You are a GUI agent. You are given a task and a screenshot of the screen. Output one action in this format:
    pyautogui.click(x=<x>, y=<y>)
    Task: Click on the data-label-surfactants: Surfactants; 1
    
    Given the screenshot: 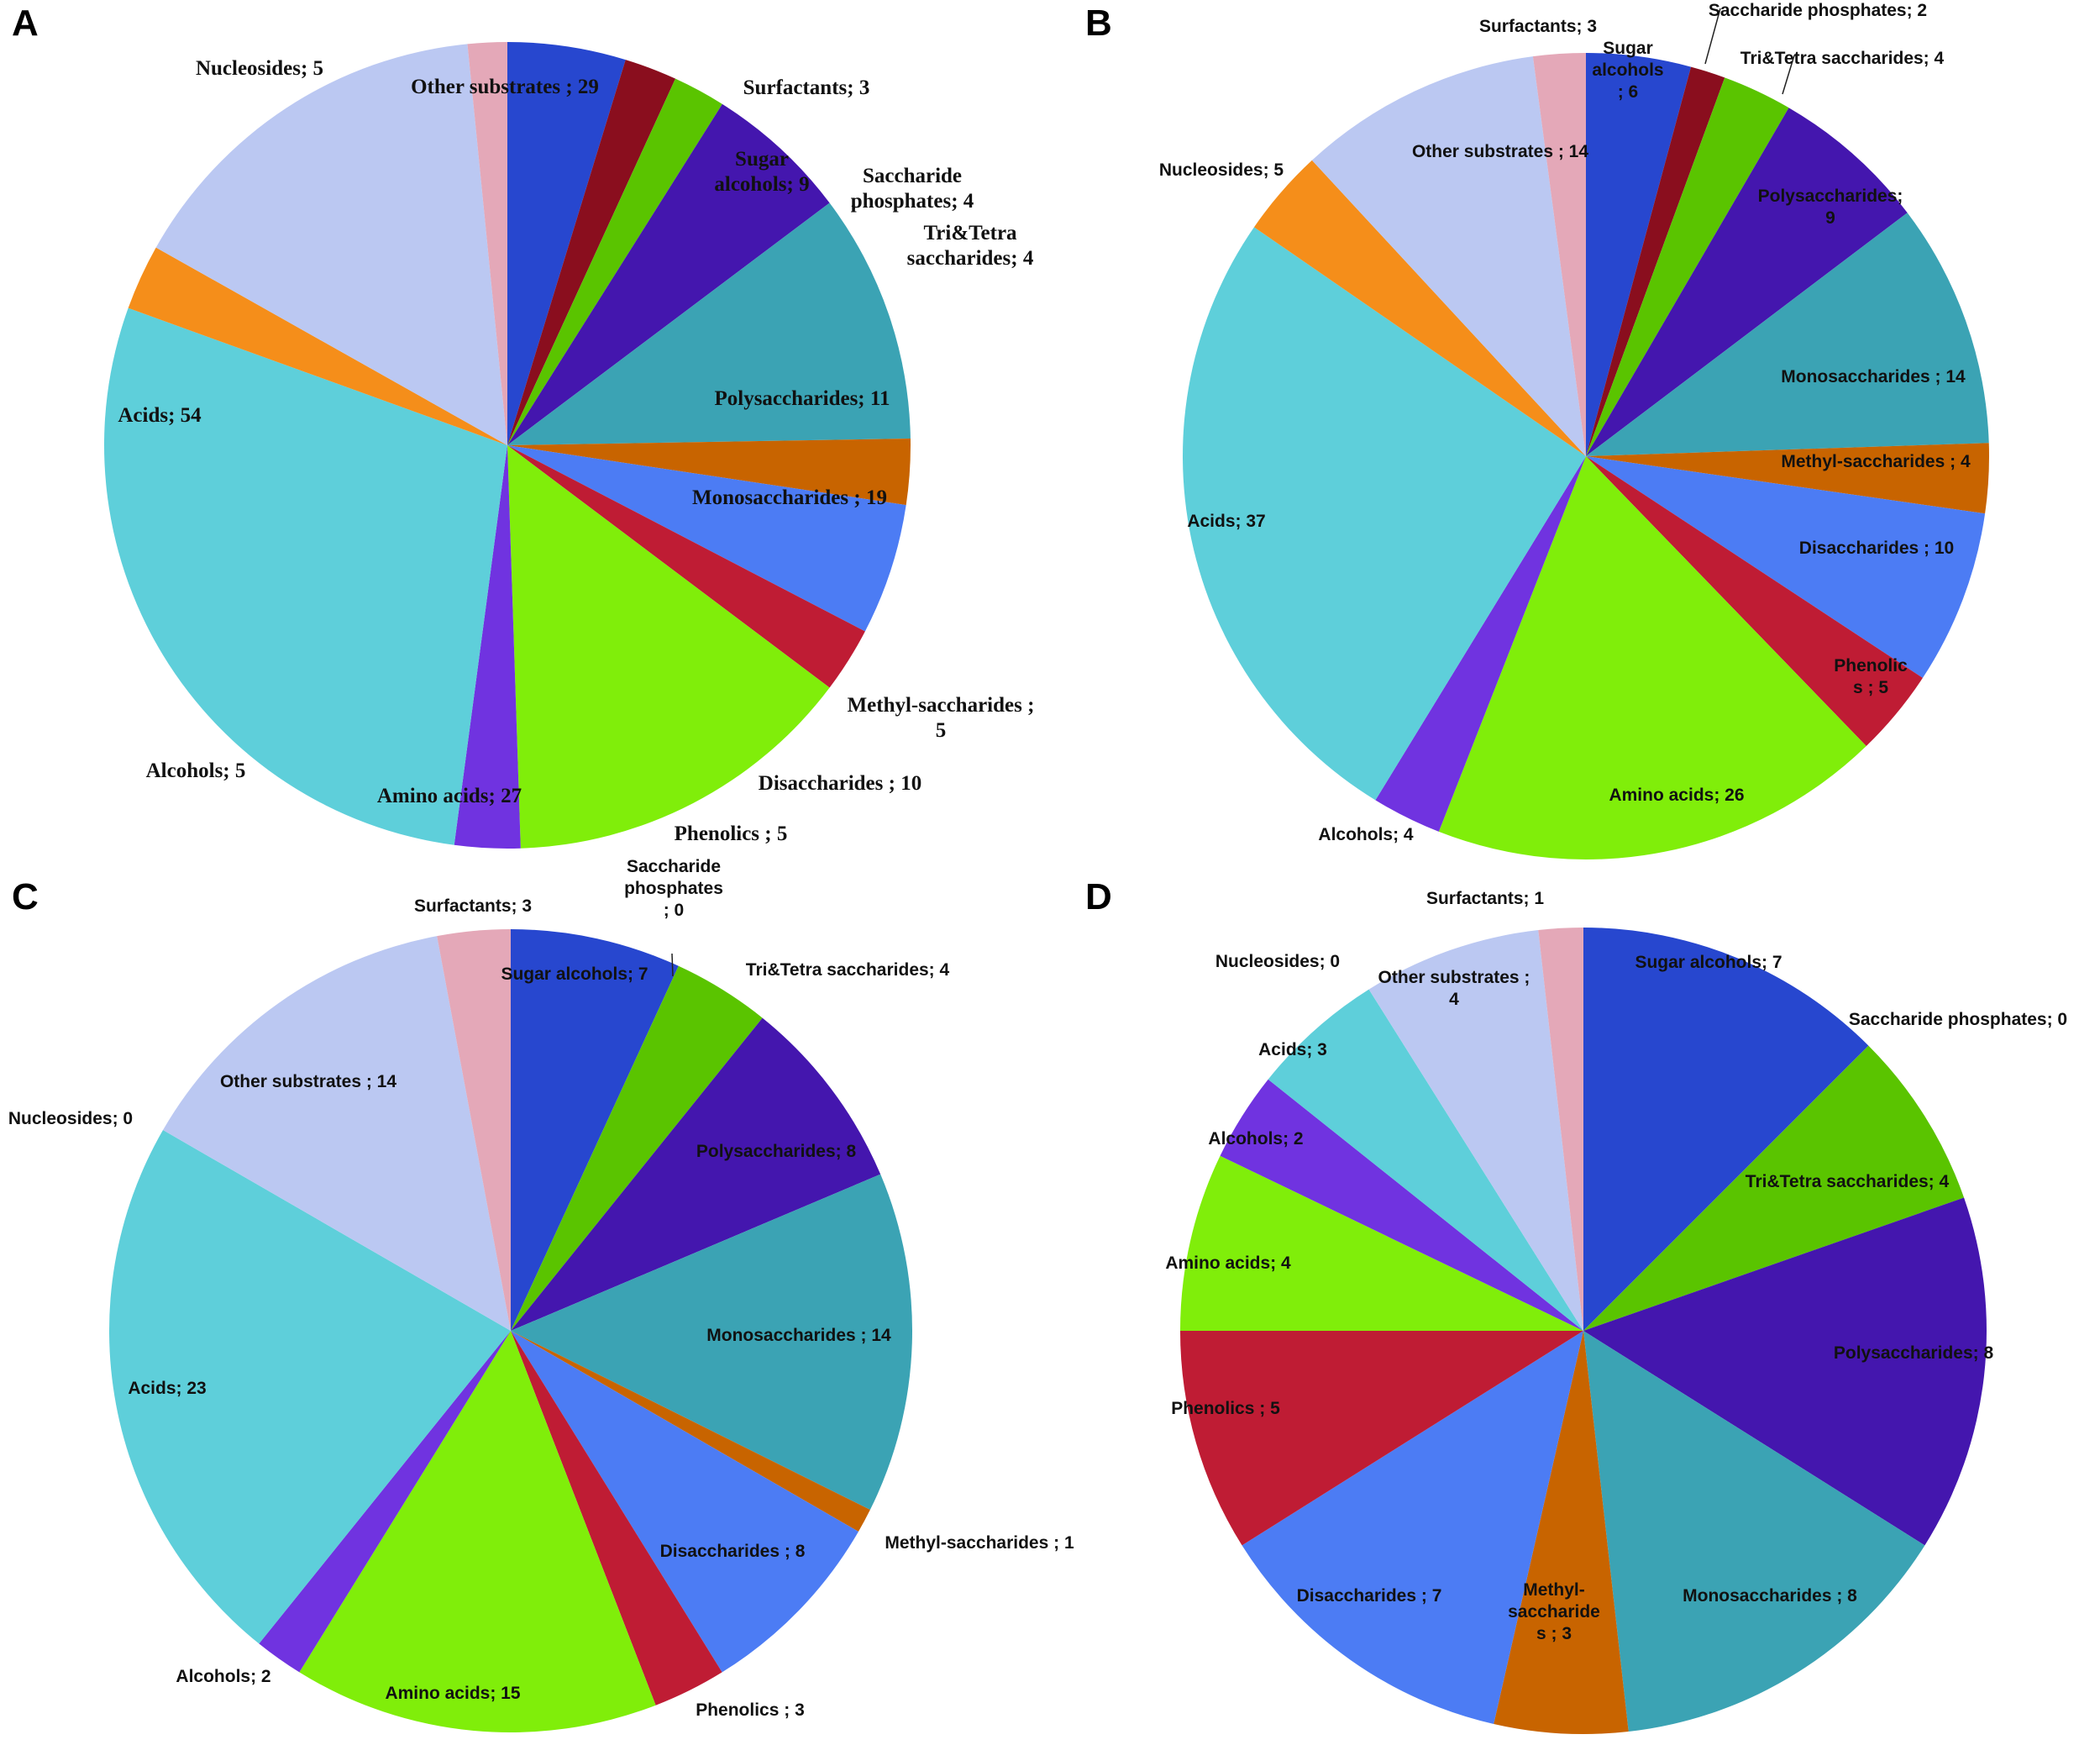 What is the action you would take?
    pyautogui.click(x=1485, y=898)
    